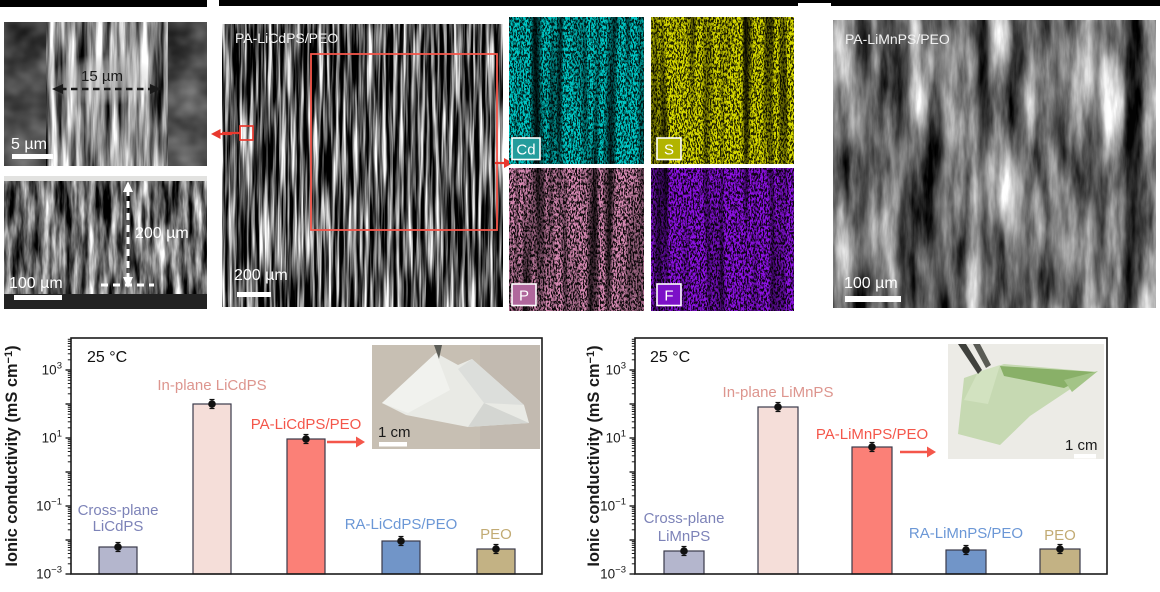 The width and height of the screenshot is (1160, 592). I want to click on svg-text: 15 µm, so click(102, 76).